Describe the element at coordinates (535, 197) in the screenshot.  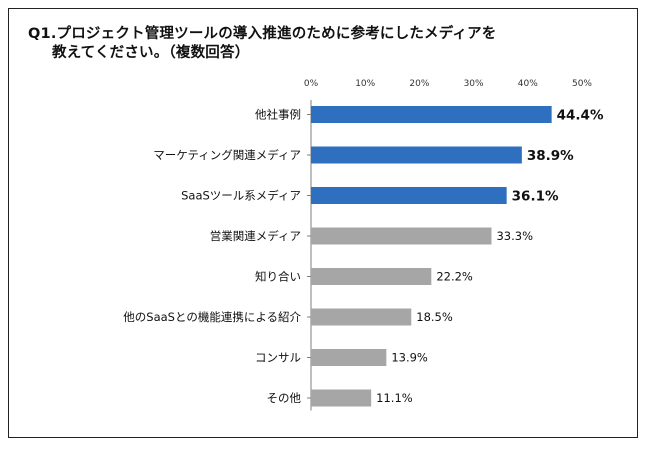
I see `data-label: 36.1%` at that location.